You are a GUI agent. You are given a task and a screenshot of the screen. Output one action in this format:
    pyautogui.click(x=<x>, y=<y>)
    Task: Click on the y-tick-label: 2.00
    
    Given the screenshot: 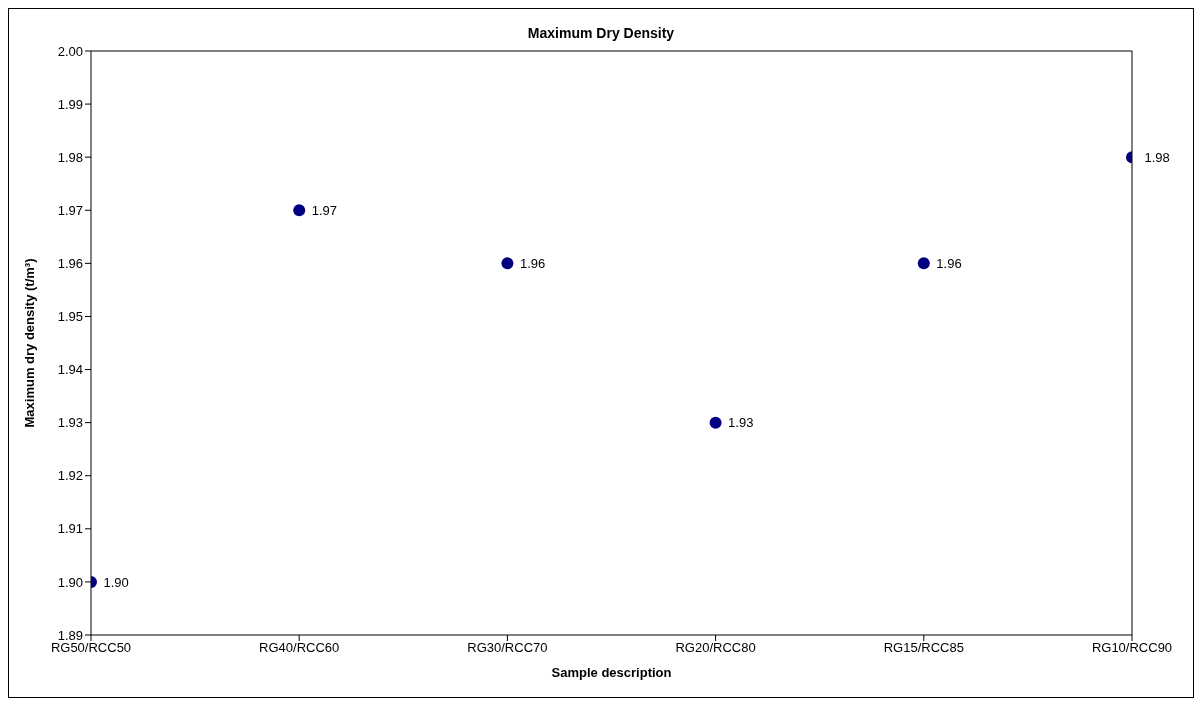 What is the action you would take?
    pyautogui.click(x=70, y=51)
    